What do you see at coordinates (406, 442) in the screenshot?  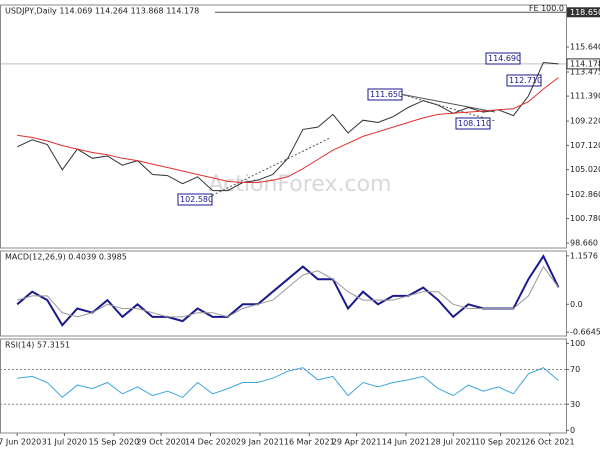 I see `x-tick-label: 14 Jun 2021` at bounding box center [406, 442].